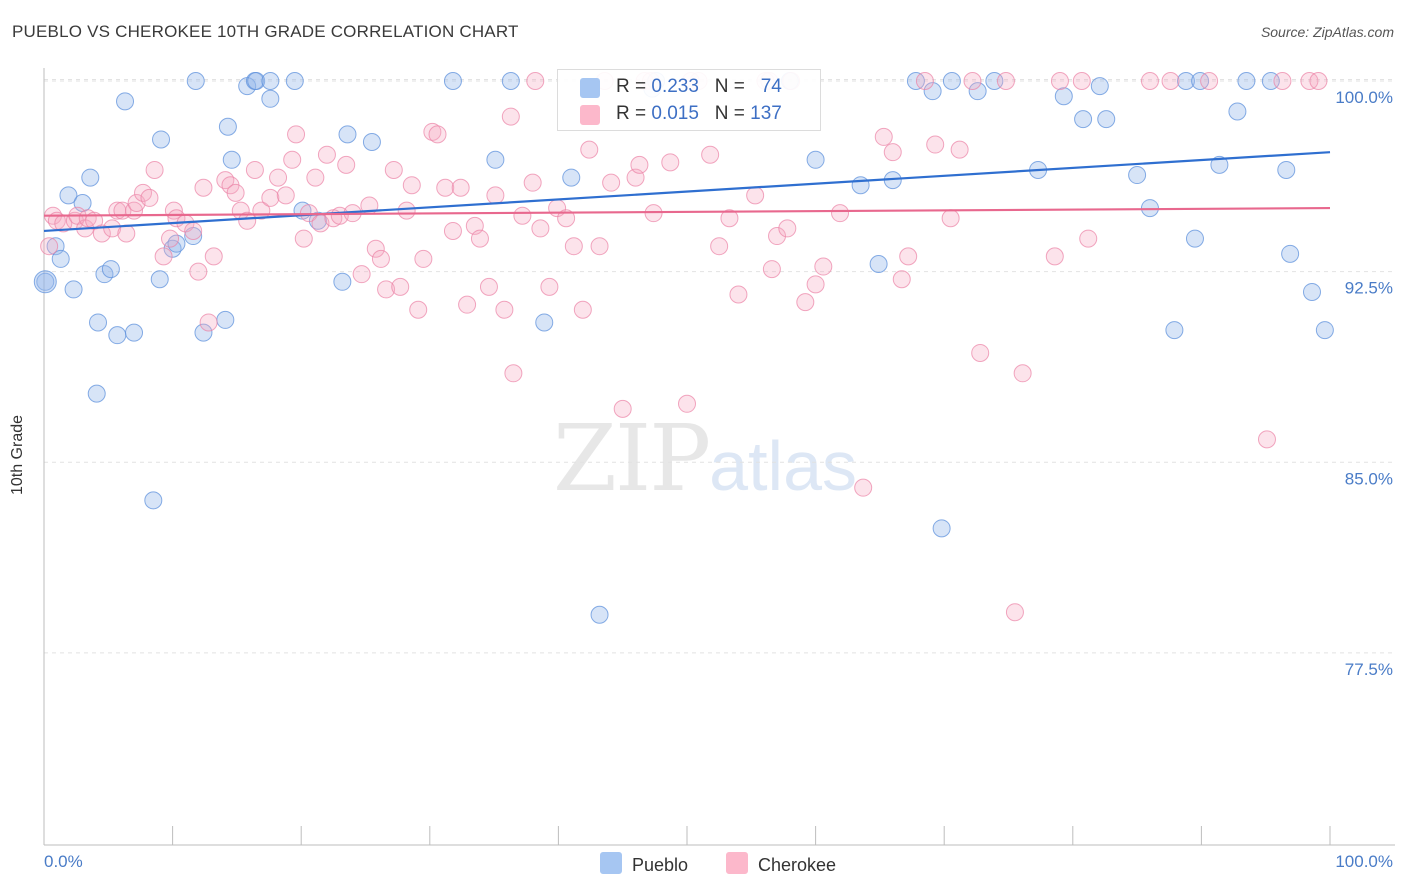 The width and height of the screenshot is (1406, 892). Describe the element at coordinates (783, 466) in the screenshot. I see `watermark-atlas: atlas` at that location.